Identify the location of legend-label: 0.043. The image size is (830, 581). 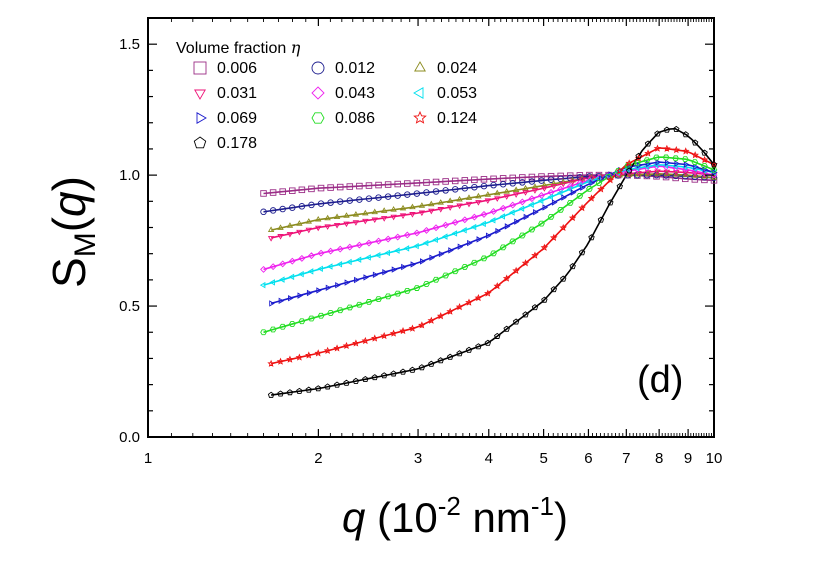
(355, 93).